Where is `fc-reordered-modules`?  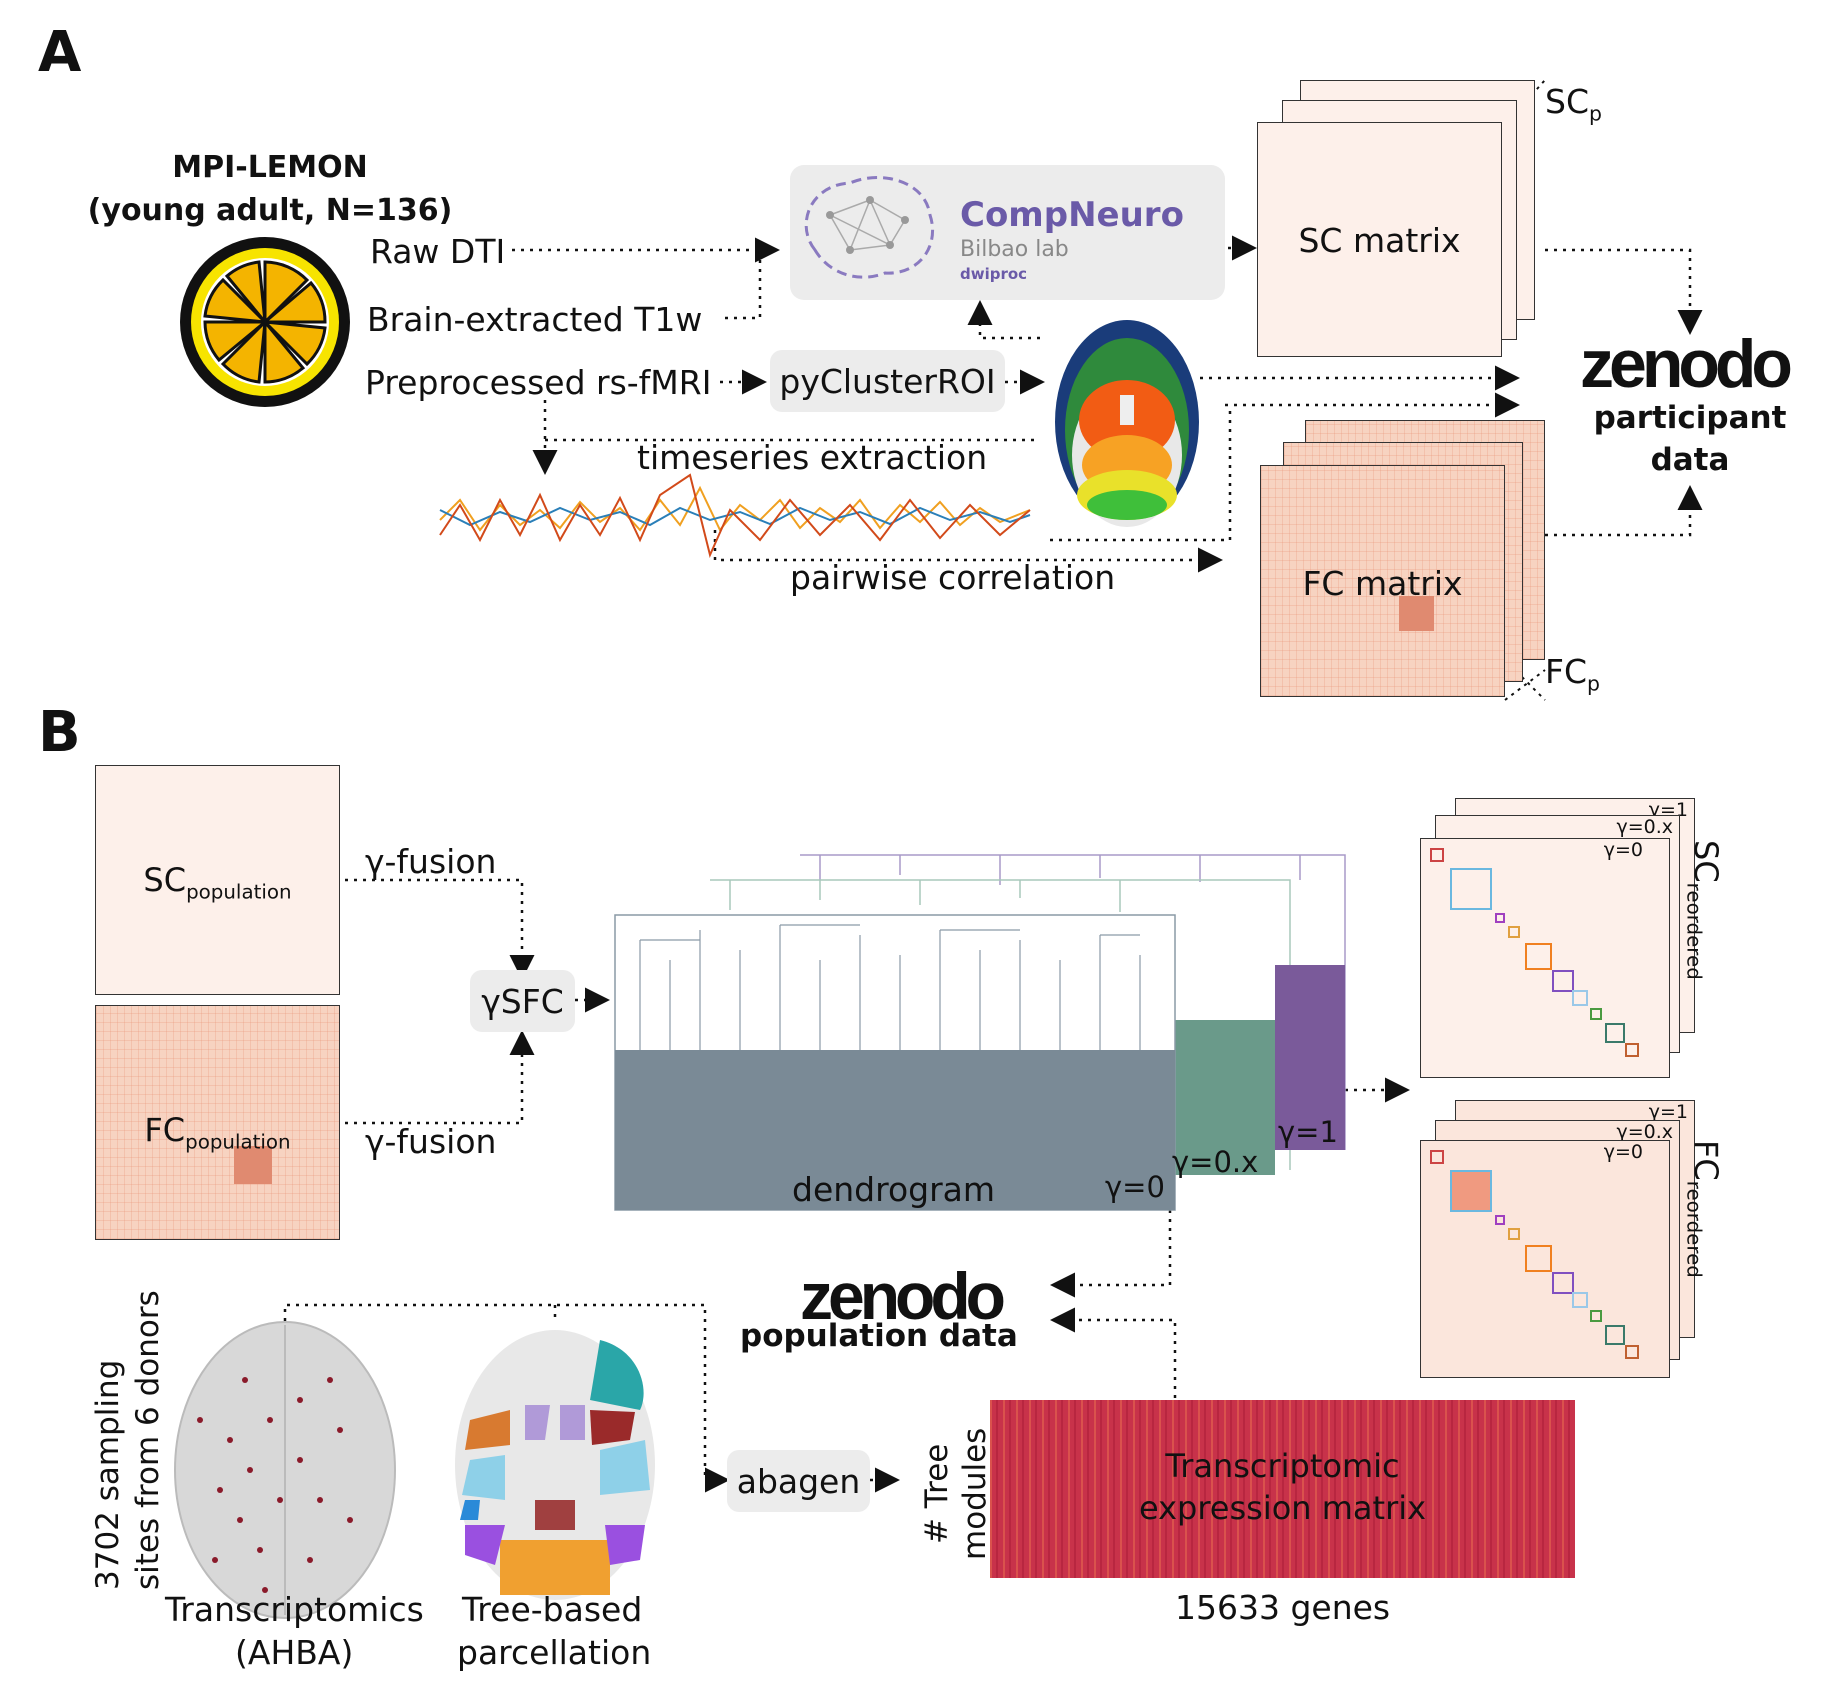 fc-reordered-modules is located at coordinates (1534, 1254).